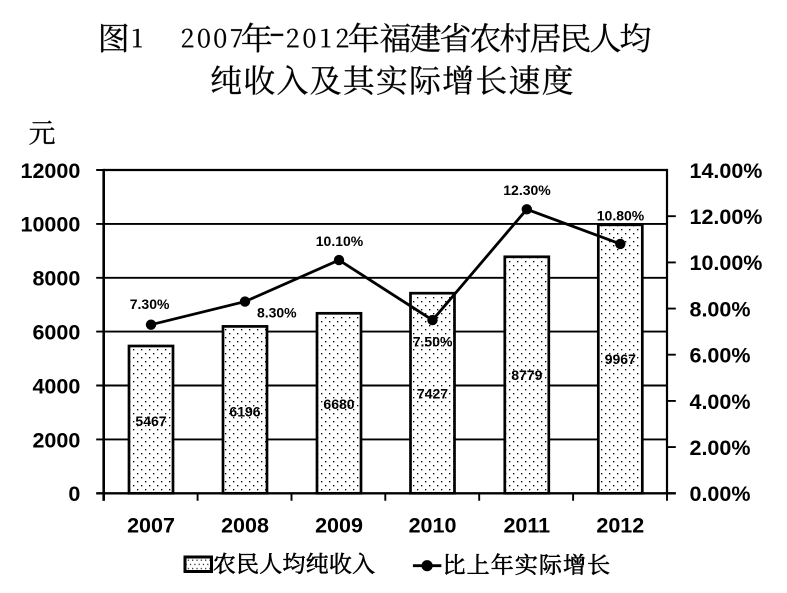  I want to click on svg-text: 9967, so click(620, 359).